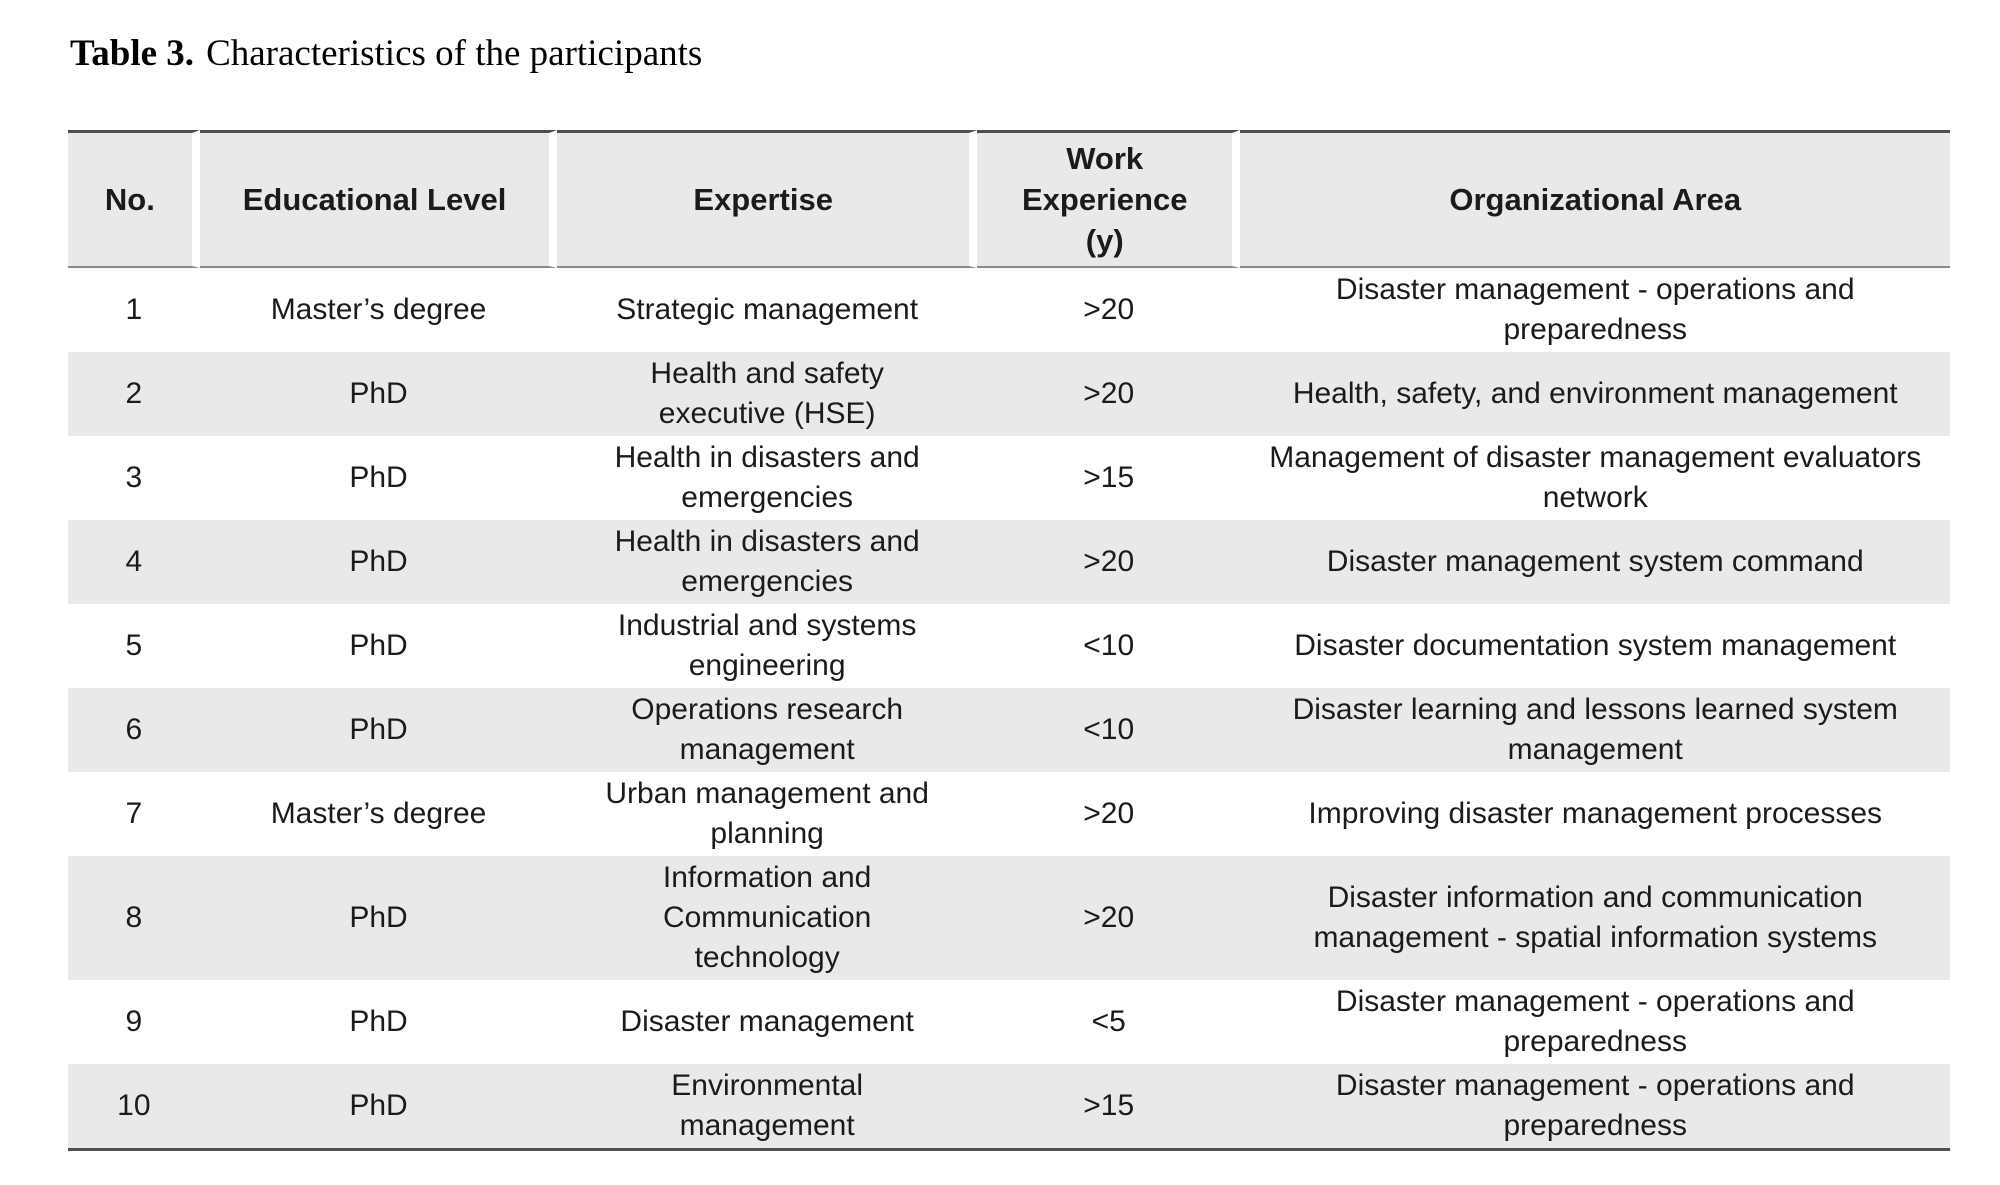 This screenshot has width=2000, height=1185. Describe the element at coordinates (134, 310) in the screenshot. I see `cell-no: 1` at that location.